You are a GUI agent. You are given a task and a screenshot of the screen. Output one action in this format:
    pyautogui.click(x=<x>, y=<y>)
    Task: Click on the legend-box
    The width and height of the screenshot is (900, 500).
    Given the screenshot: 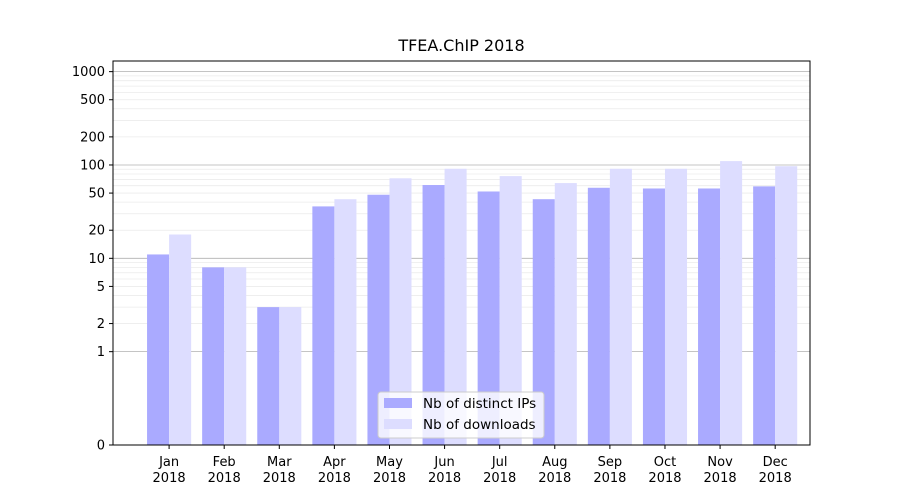 What is the action you would take?
    pyautogui.click(x=461, y=415)
    